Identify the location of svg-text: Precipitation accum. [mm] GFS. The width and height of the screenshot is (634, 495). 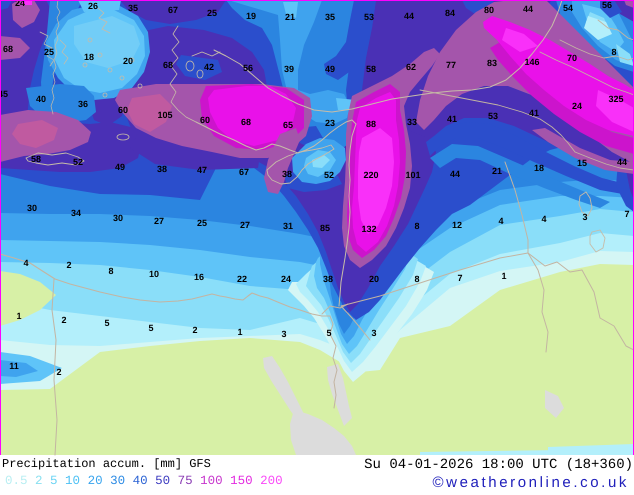
(106, 464).